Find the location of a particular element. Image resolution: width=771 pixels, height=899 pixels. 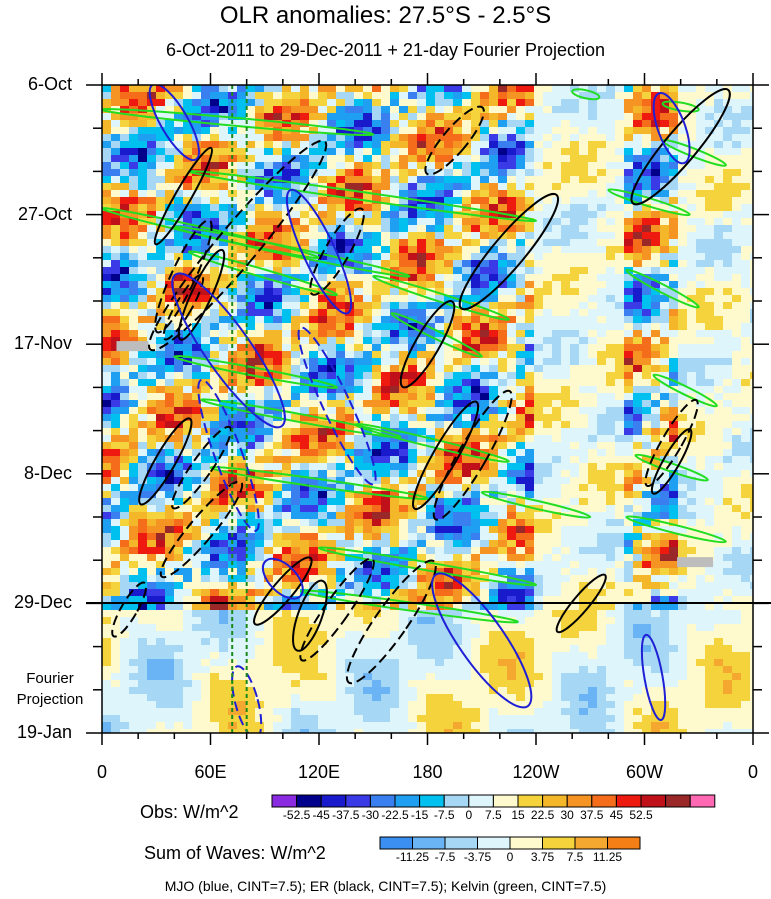

obs-colorbar-title: Obs: W/m^2 is located at coordinates (189, 812).